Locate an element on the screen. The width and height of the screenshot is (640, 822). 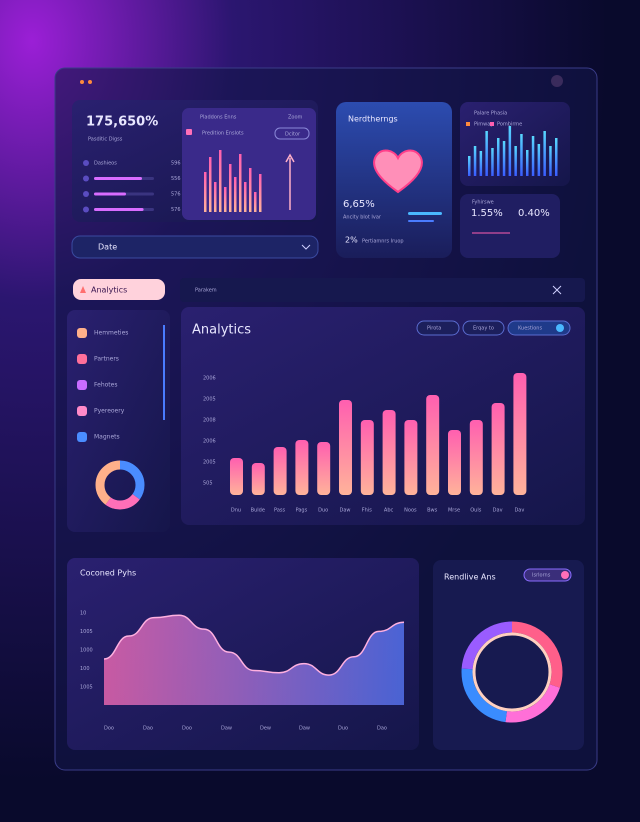
panel-title: Analytics is located at coordinates (221, 330).